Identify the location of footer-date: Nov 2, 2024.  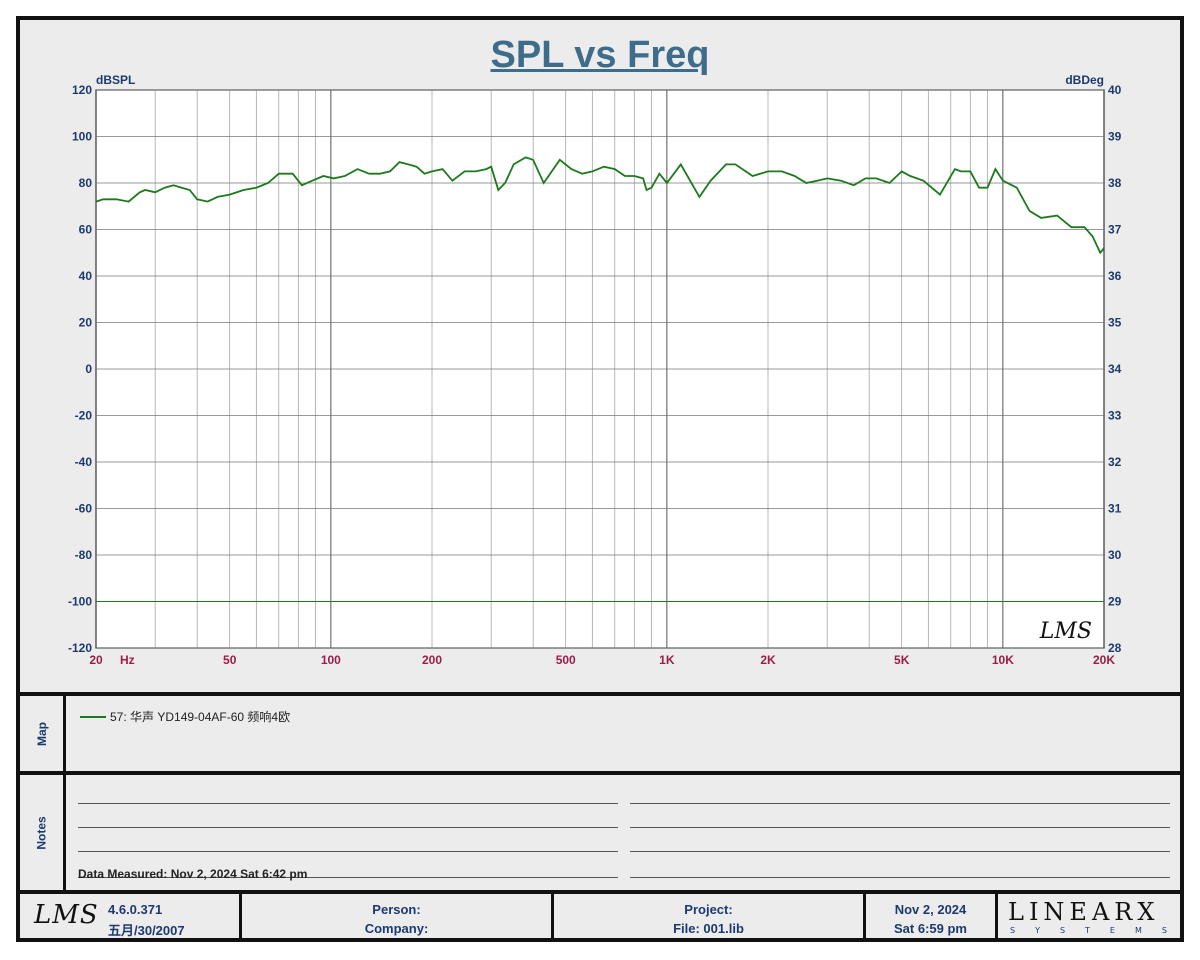
(930, 909).